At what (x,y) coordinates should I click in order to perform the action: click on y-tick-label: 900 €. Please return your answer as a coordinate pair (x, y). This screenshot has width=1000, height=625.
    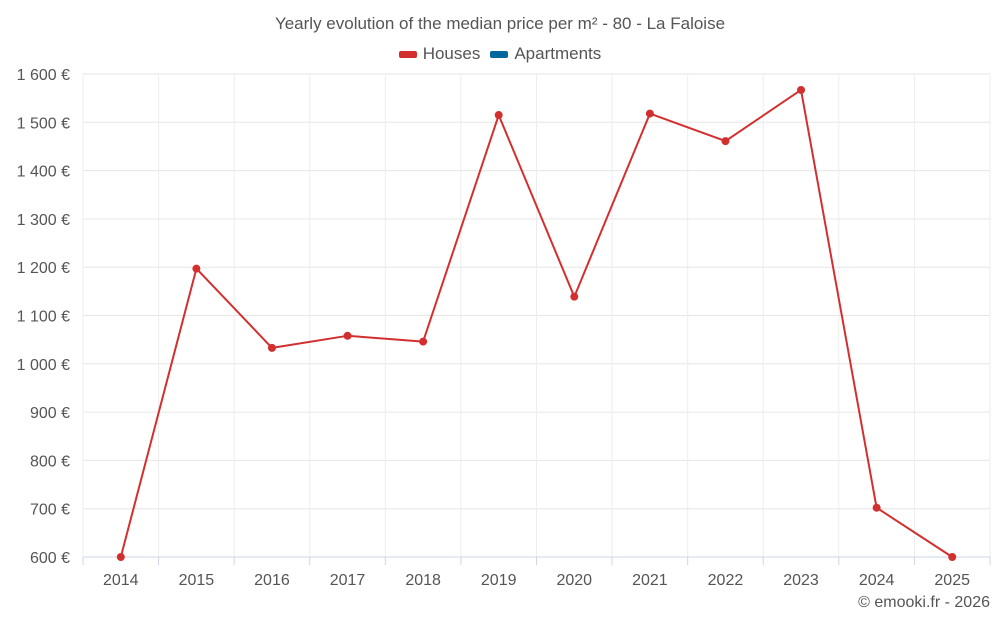
    Looking at the image, I should click on (50, 413).